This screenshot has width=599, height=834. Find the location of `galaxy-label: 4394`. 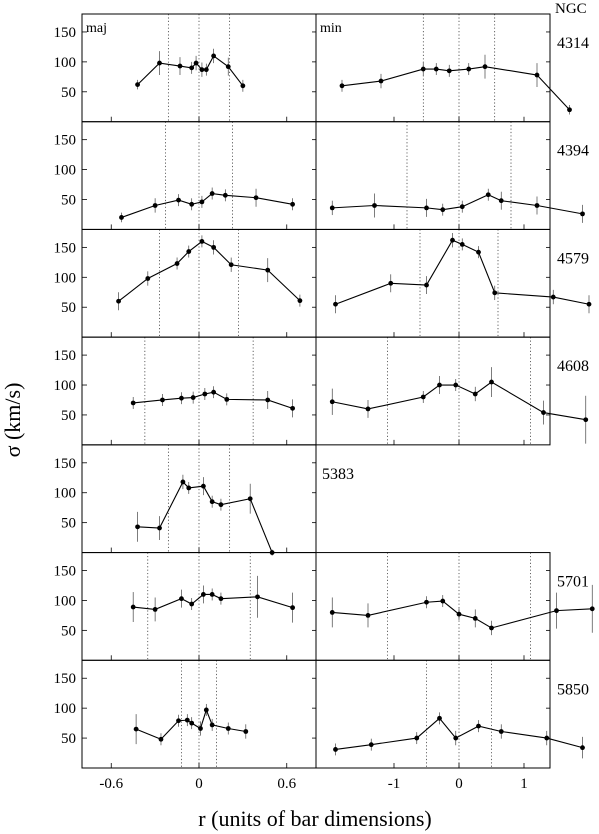

galaxy-label: 4394 is located at coordinates (573, 151).